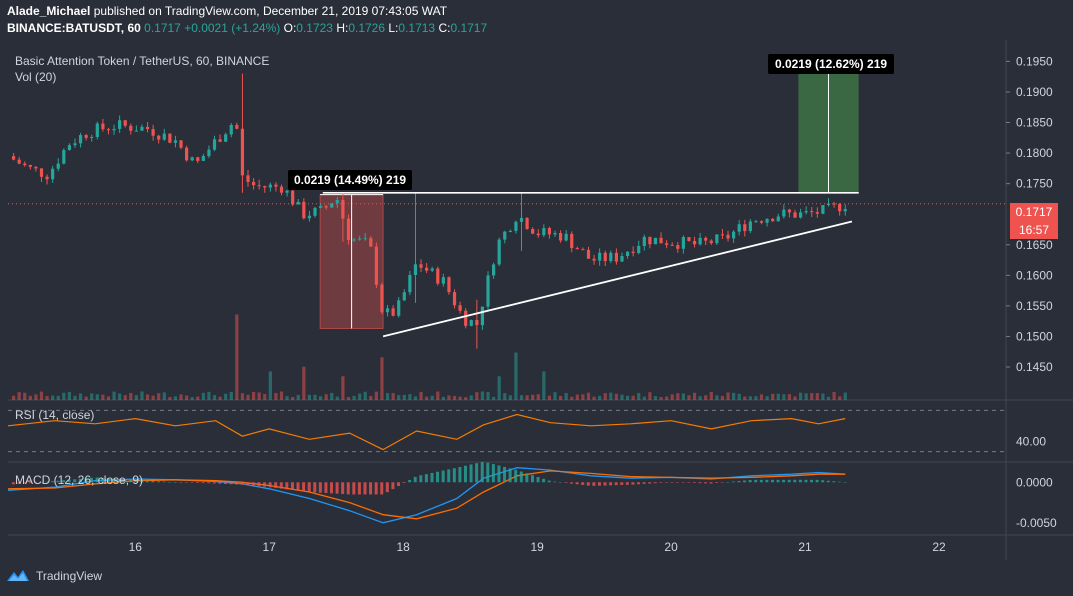  What do you see at coordinates (537, 547) in the screenshot?
I see `time-axis: 16 17 18 19 20 21 22` at bounding box center [537, 547].